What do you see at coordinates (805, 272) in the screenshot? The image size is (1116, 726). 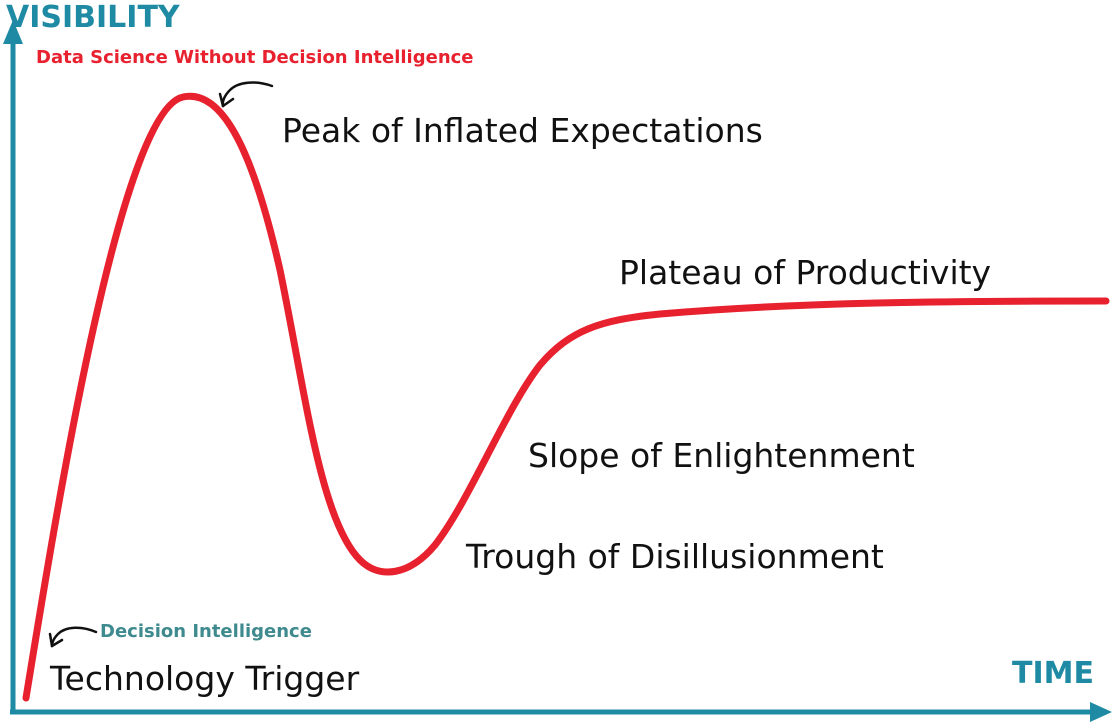 I see `label-plateau-of-productivity: Plateau of Productivity` at bounding box center [805, 272].